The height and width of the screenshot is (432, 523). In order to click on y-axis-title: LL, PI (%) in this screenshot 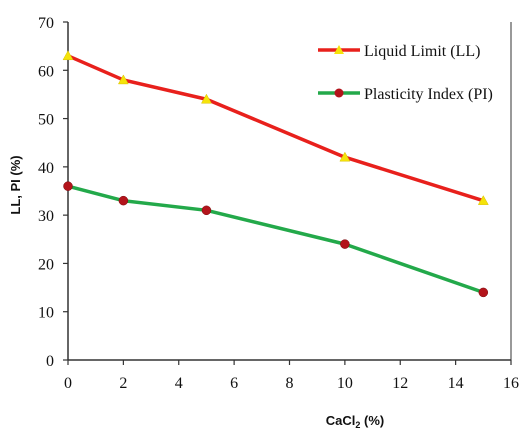, I will do `click(15, 184)`.